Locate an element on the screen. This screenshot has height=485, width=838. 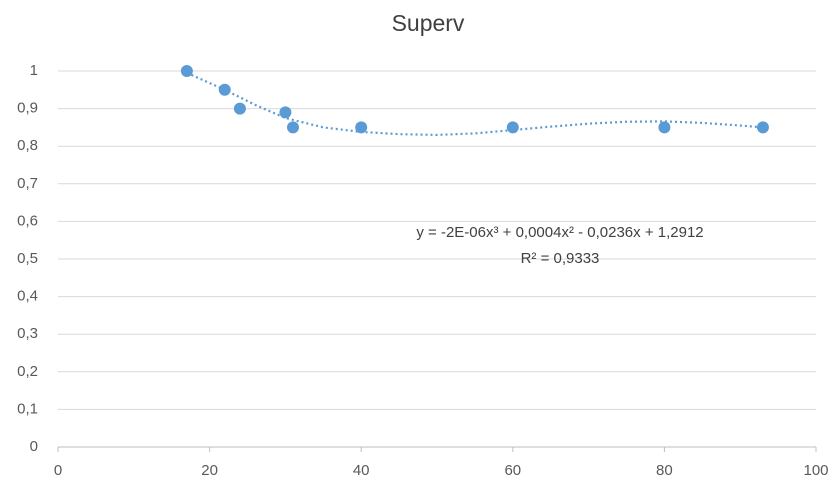
y-tick-label: 0,9 is located at coordinates (27, 108).